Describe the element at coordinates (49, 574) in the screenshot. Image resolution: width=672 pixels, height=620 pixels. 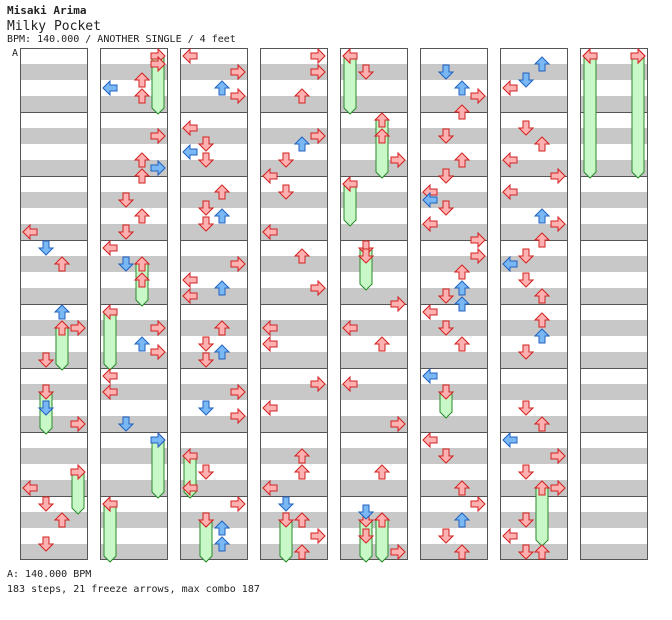
I see `bpm-summary: A: 140.000 BPM` at that location.